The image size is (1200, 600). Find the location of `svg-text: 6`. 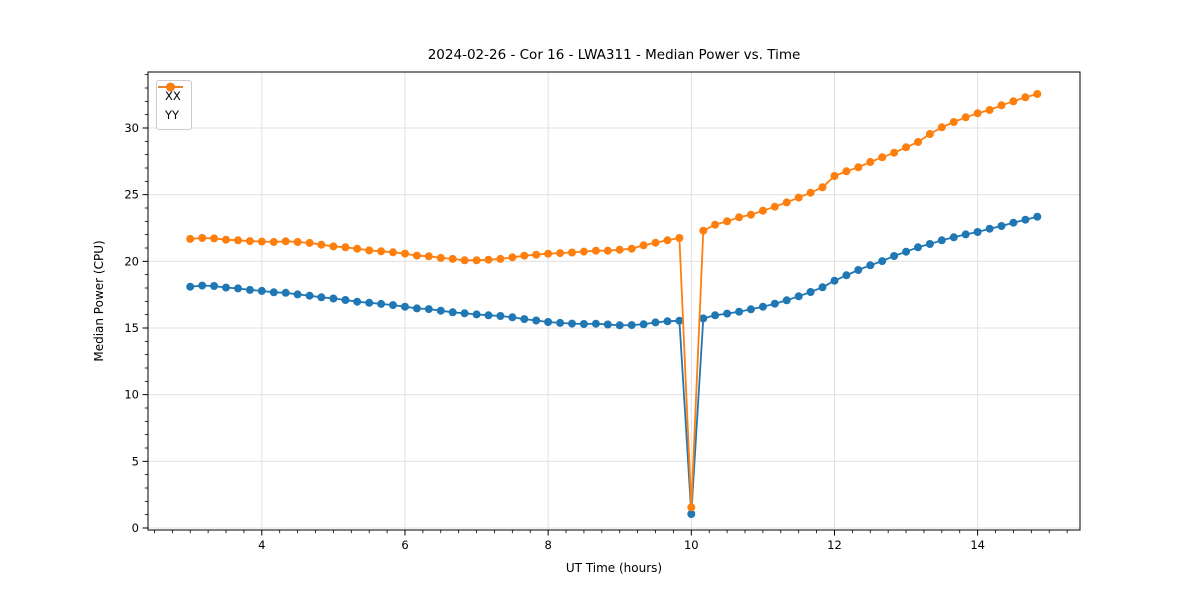

svg-text: 6 is located at coordinates (404, 545).